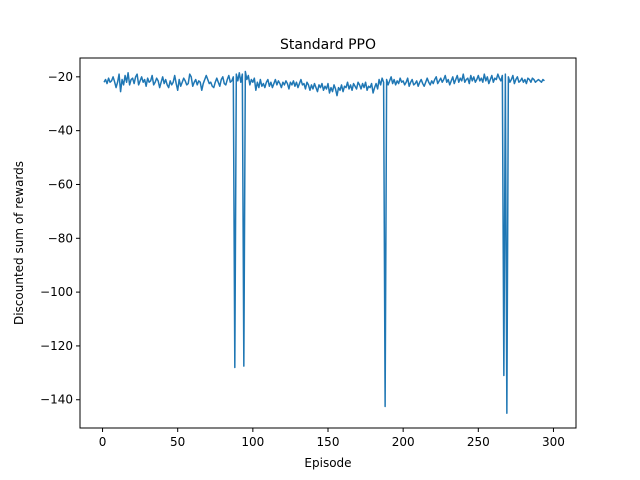 The width and height of the screenshot is (640, 480). What do you see at coordinates (328, 442) in the screenshot?
I see `x-tick-label: 150` at bounding box center [328, 442].